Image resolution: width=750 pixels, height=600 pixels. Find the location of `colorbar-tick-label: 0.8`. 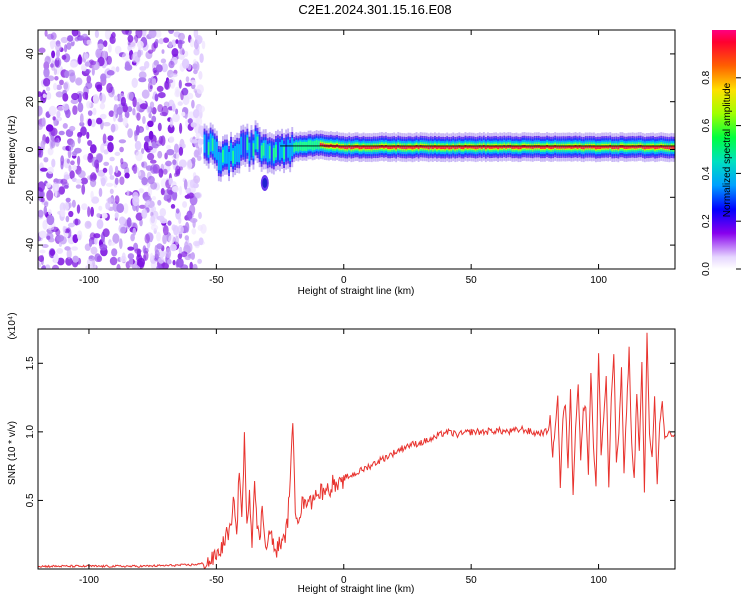

colorbar-tick-label: 0.8 is located at coordinates (706, 77).